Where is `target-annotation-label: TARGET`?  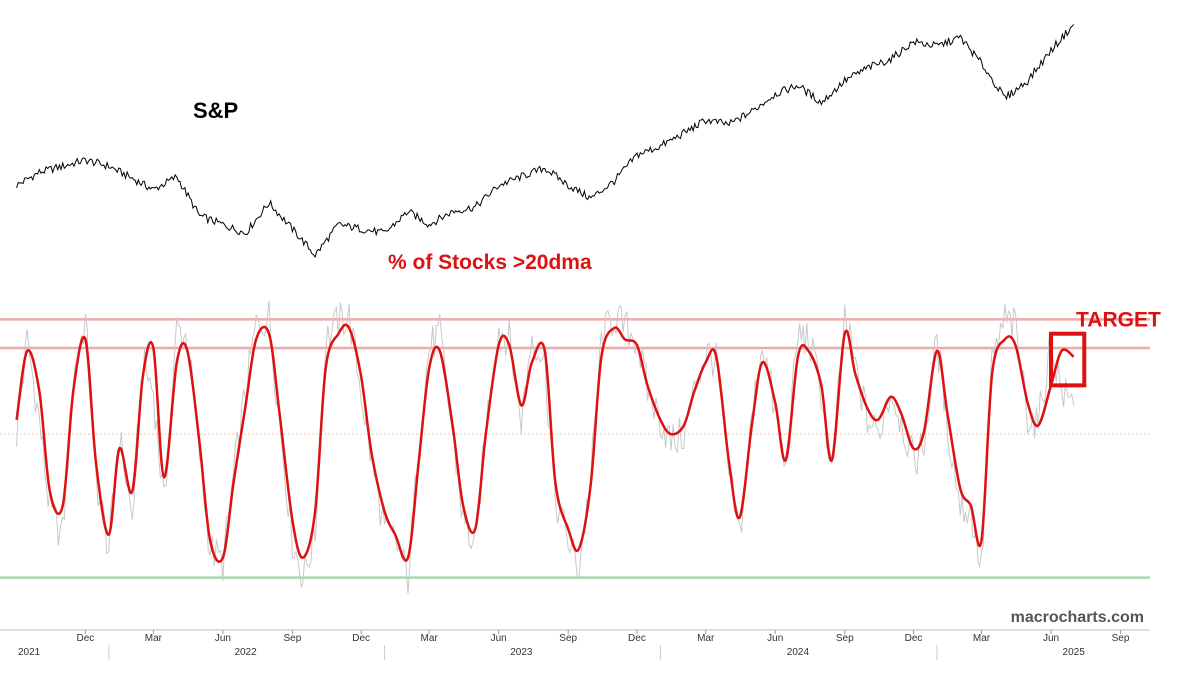
target-annotation-label: TARGET is located at coordinates (1118, 320).